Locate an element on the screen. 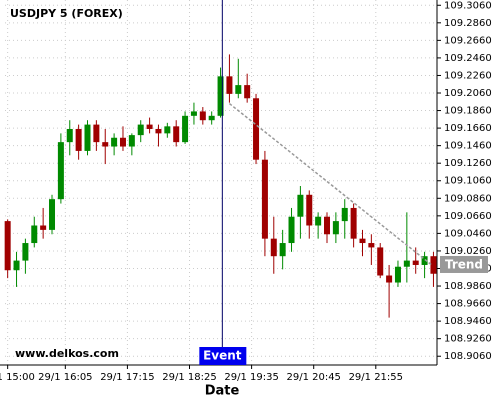  y-tick-label: 108.9260 is located at coordinates (468, 339).